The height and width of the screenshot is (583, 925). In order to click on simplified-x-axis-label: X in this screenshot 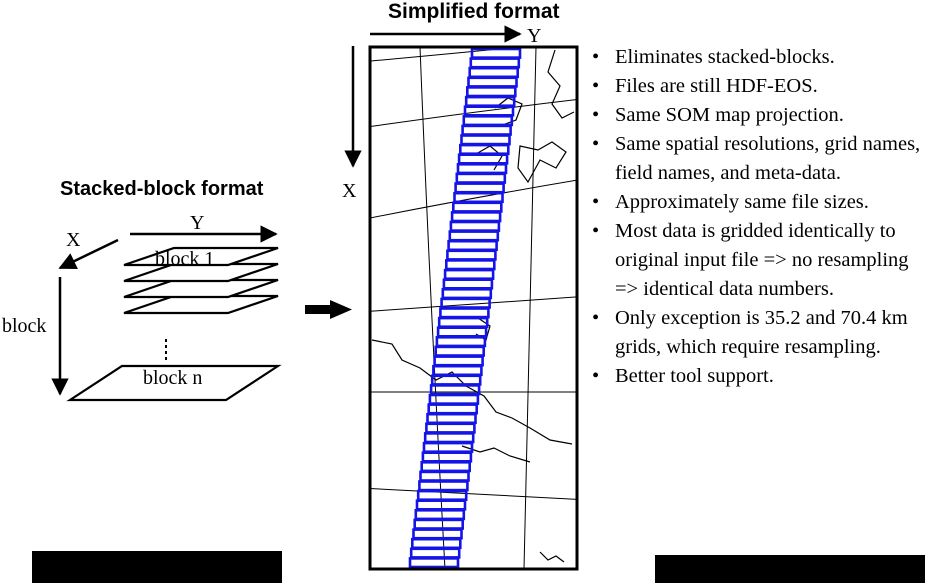, I will do `click(349, 191)`.